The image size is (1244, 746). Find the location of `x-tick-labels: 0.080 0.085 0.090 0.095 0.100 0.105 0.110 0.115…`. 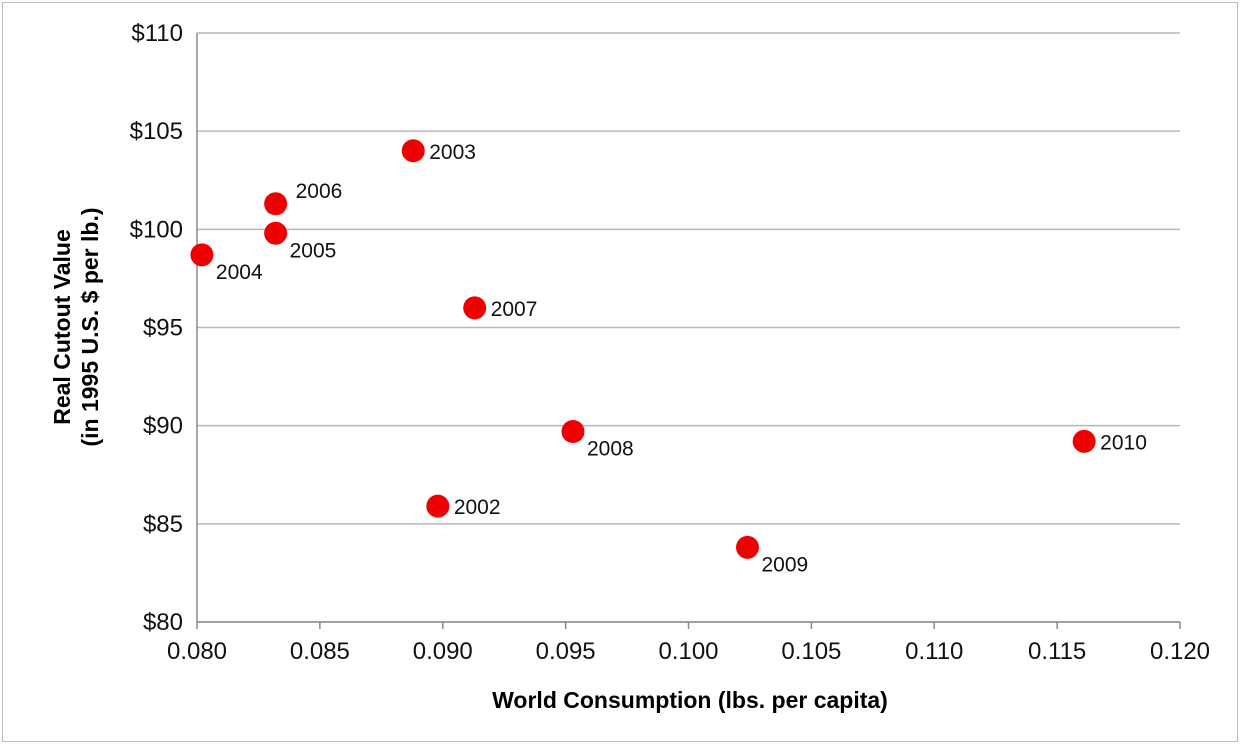

x-tick-labels: 0.080 0.085 0.090 0.095 0.100 0.105 0.110 0.115… is located at coordinates (688, 651).